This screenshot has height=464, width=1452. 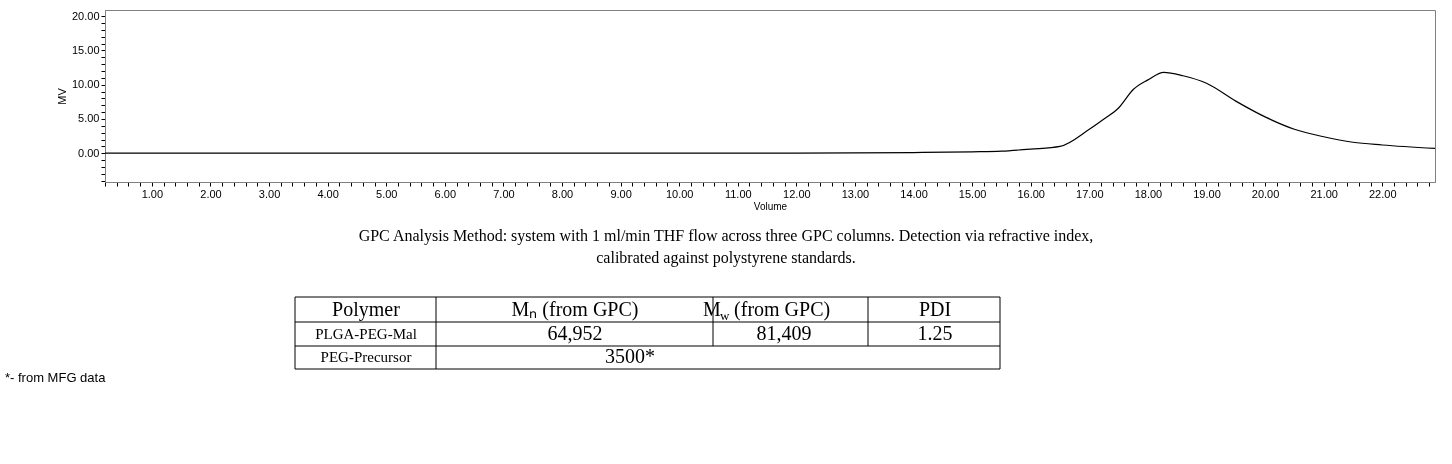 I want to click on x-axis-title: Volume, so click(x=770, y=206).